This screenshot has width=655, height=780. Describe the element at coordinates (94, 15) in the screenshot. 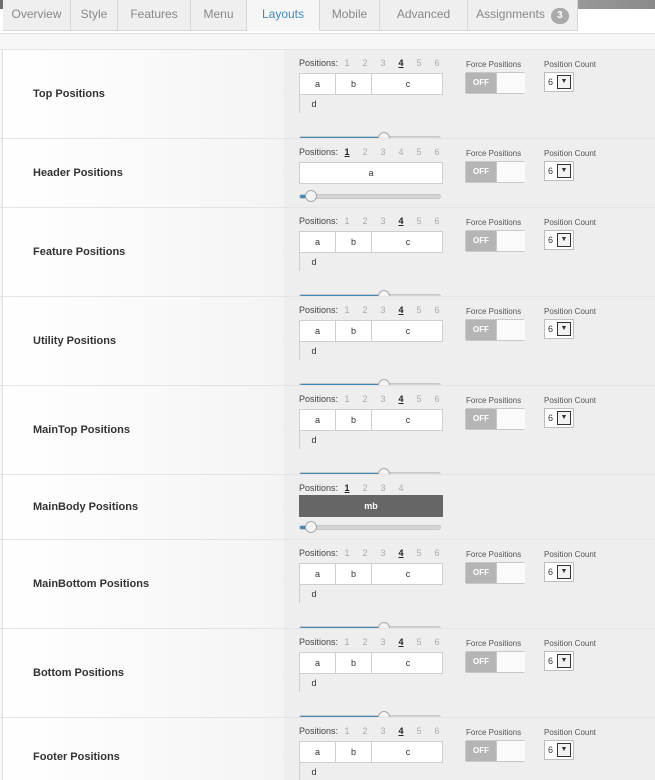

I see `tab-style: Style` at that location.